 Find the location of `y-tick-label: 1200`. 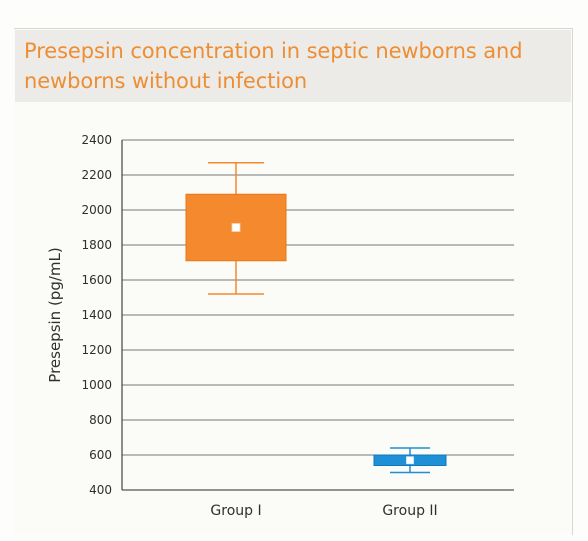

y-tick-label: 1200 is located at coordinates (96, 350).